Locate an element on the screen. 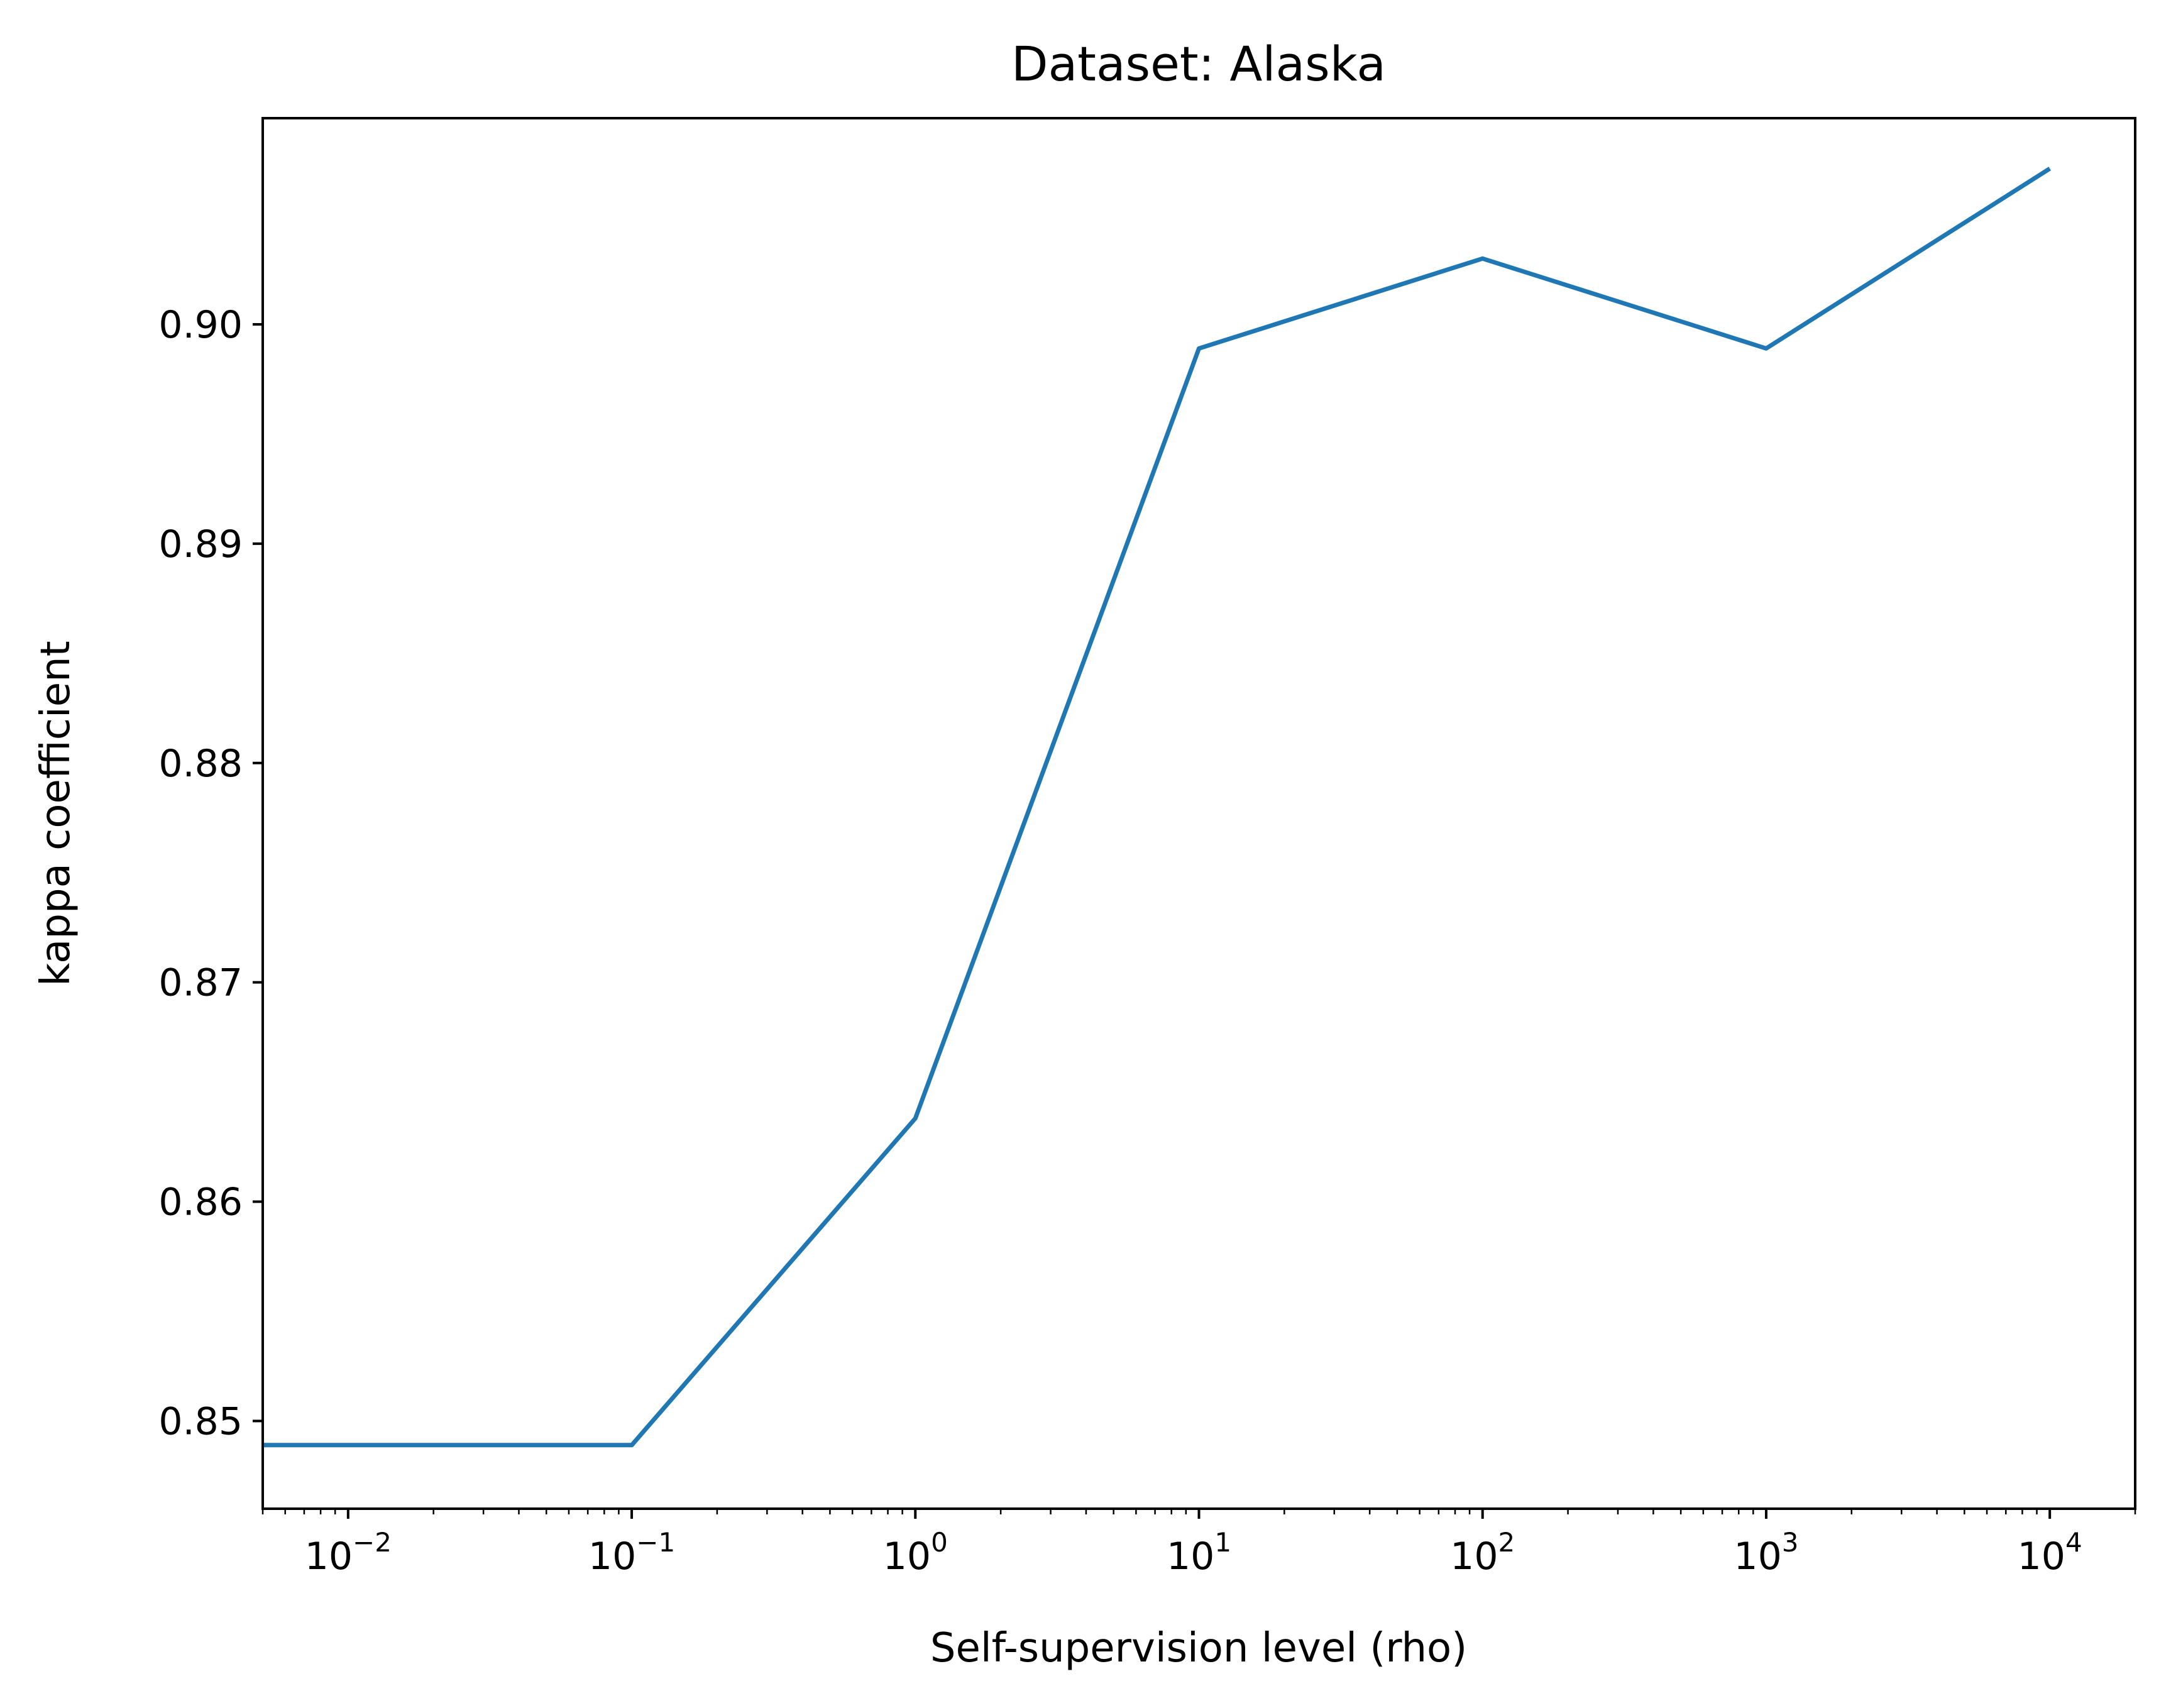  x-tick-label-2: 10⁰ is located at coordinates (915, 1553).